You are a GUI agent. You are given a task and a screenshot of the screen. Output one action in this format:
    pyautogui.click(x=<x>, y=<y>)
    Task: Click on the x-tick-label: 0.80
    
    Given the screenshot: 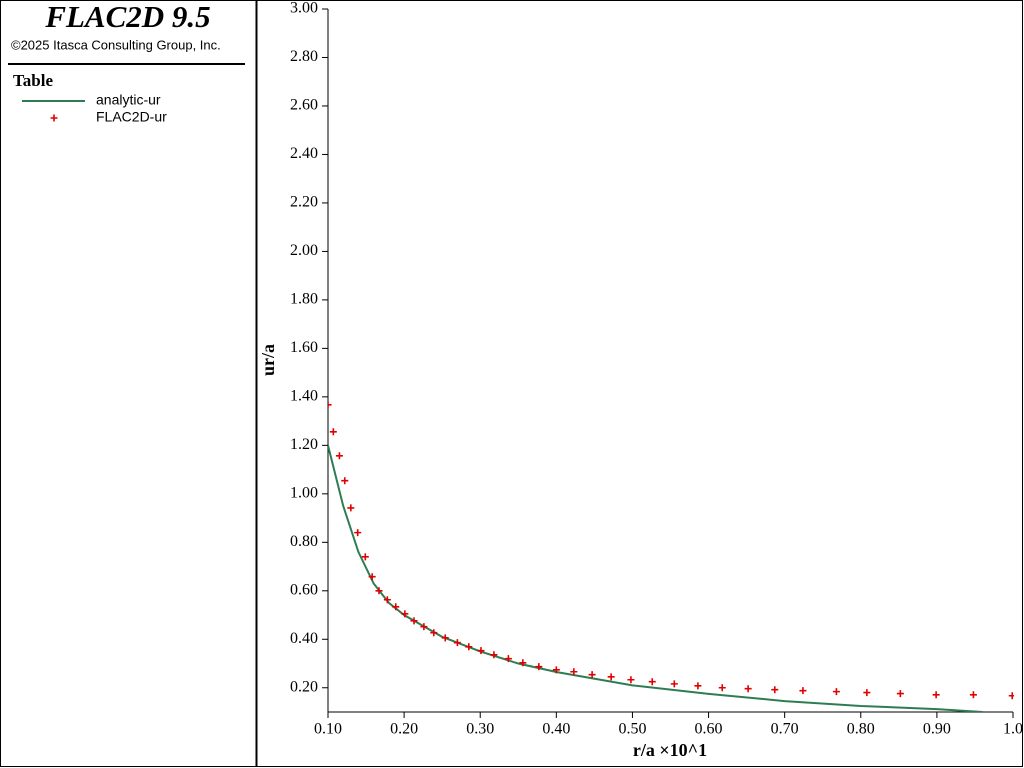 What is the action you would take?
    pyautogui.click(x=861, y=729)
    